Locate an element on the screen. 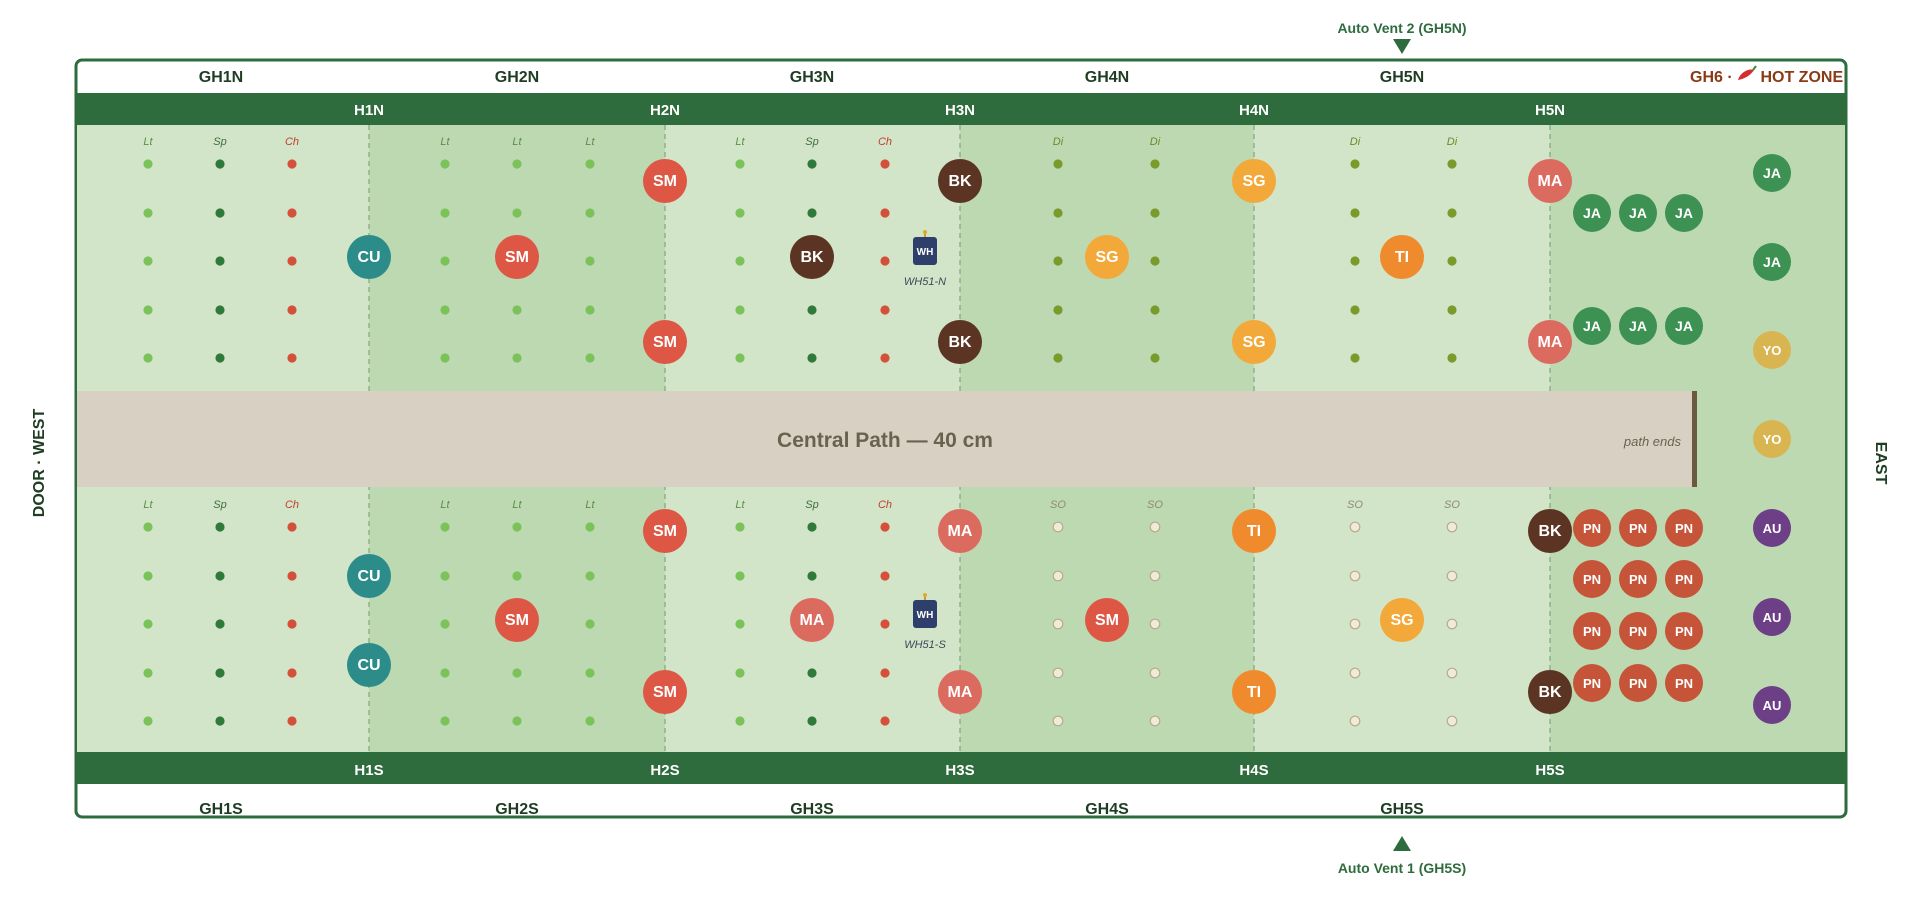 The width and height of the screenshot is (1920, 912). wh51-sensor: WH WH51-S is located at coordinates (925, 622).